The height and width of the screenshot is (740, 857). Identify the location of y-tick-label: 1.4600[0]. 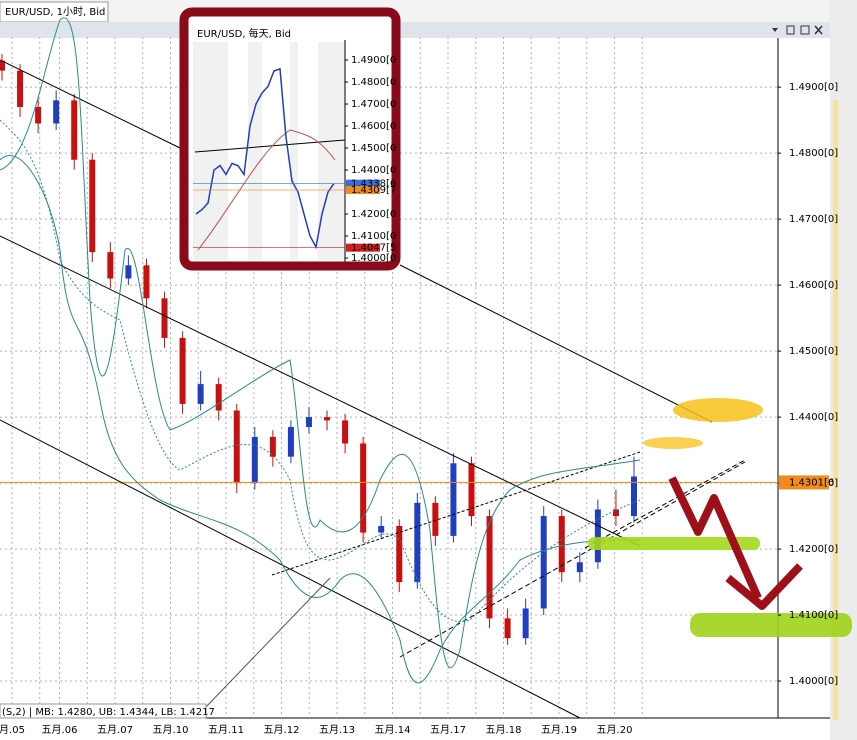
(813, 285).